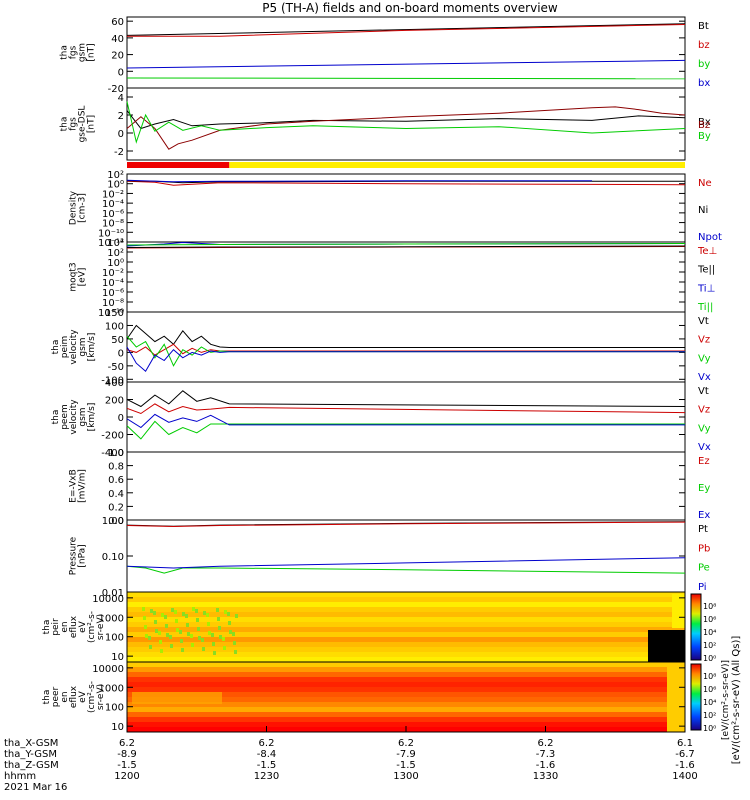  I want to click on footer-x-gsm: 6.1, so click(685, 743).